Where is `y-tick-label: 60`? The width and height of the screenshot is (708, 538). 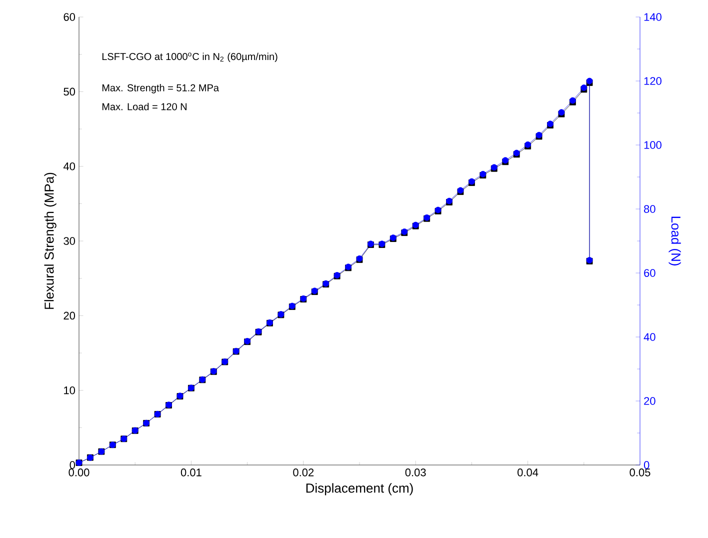
y-tick-label: 60 is located at coordinates (70, 17).